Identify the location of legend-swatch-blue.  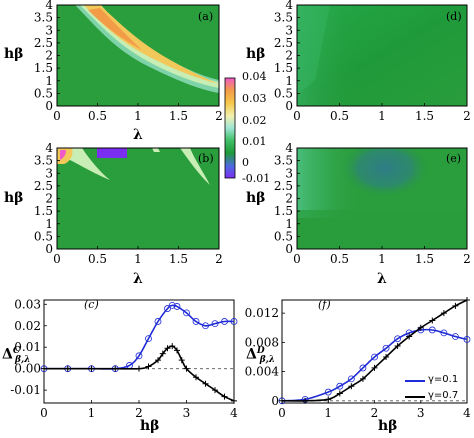
(415, 381).